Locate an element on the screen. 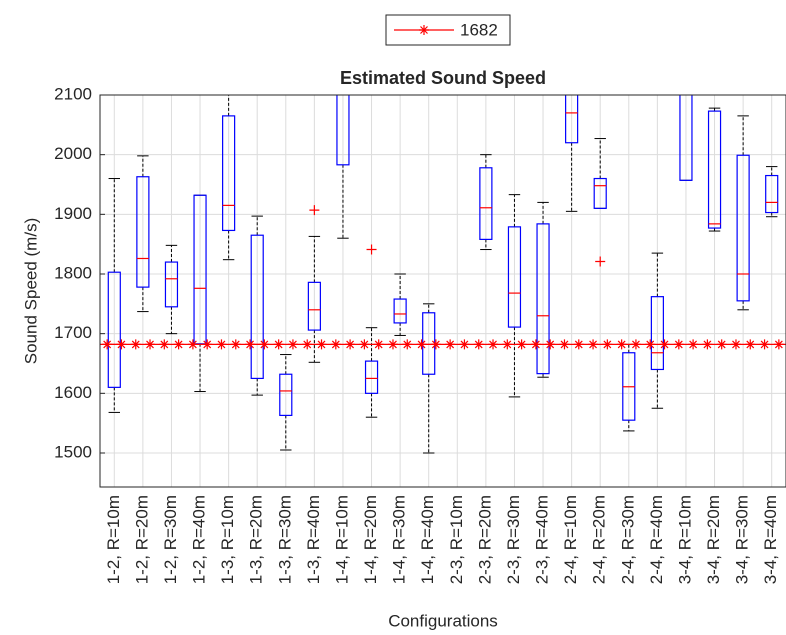 The height and width of the screenshot is (635, 786). legend-marker is located at coordinates (424, 30).